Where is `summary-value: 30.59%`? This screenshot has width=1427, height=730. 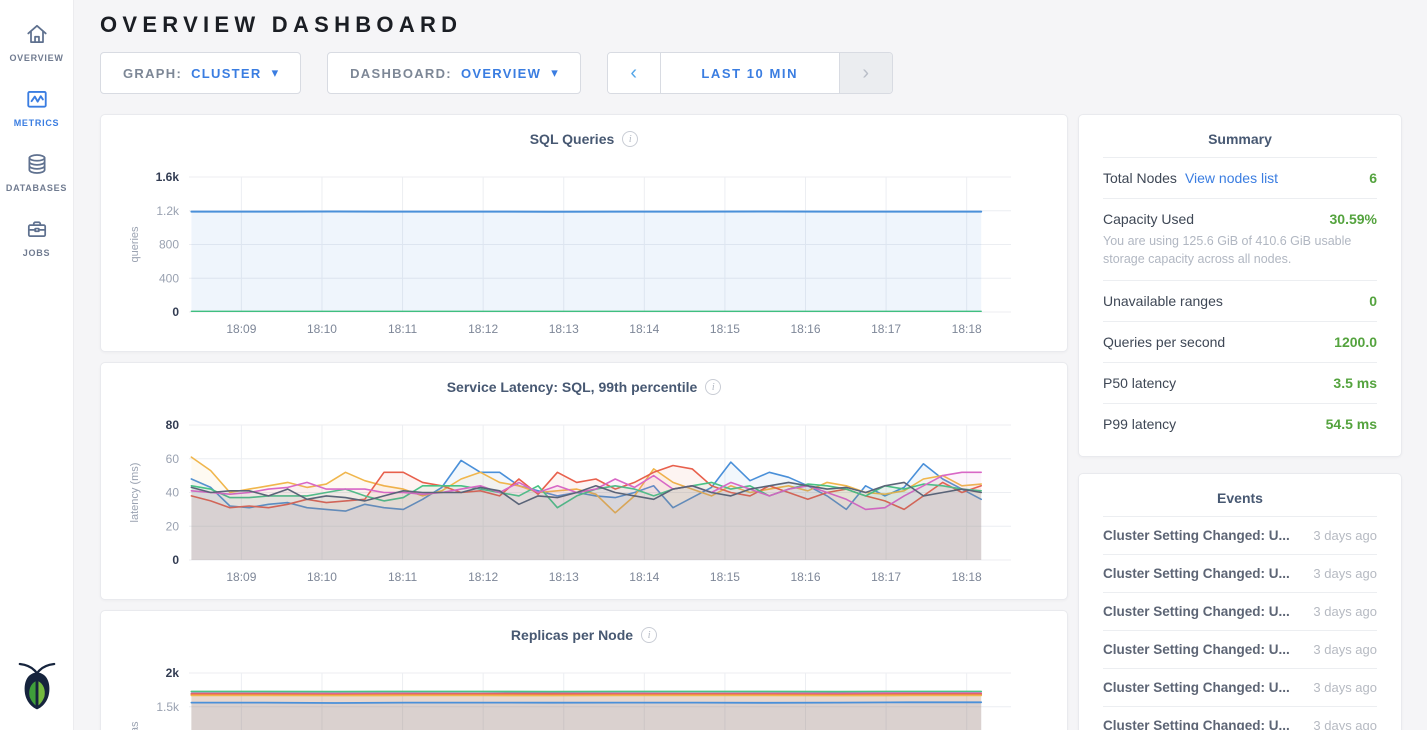
summary-value: 30.59% is located at coordinates (1353, 219).